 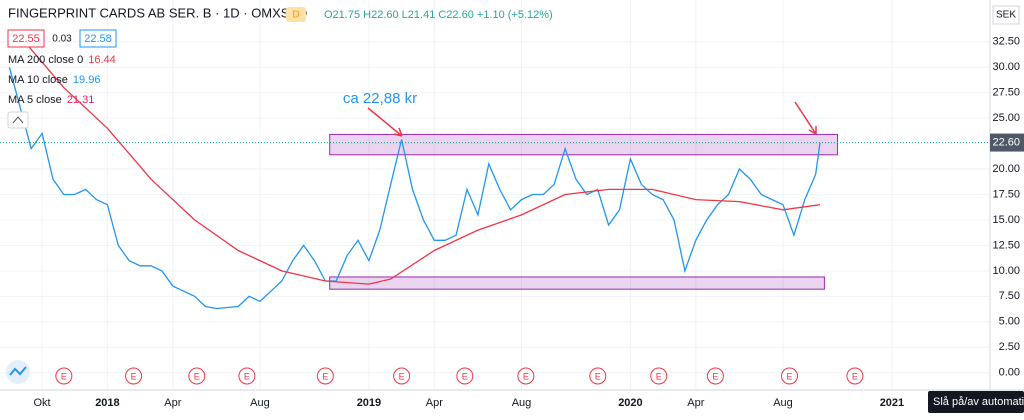 What do you see at coordinates (1006, 271) in the screenshot?
I see `y-tick-label: 10.00` at bounding box center [1006, 271].